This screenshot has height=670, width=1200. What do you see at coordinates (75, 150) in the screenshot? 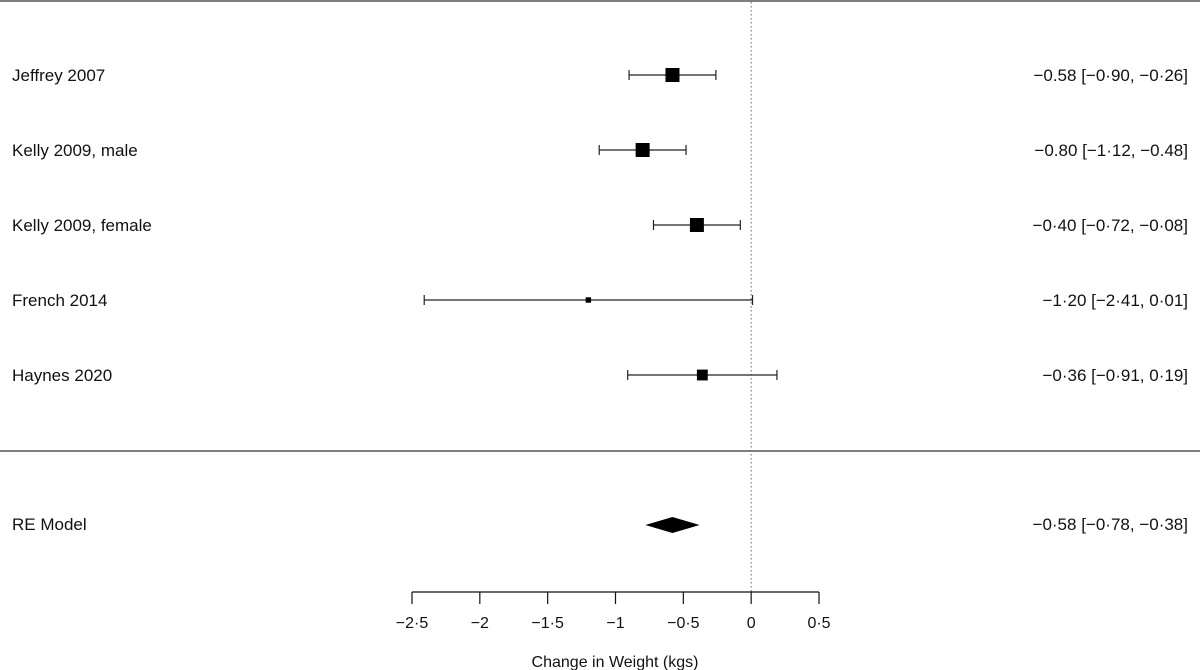
I see `study-label: Kelly 2009, male` at bounding box center [75, 150].